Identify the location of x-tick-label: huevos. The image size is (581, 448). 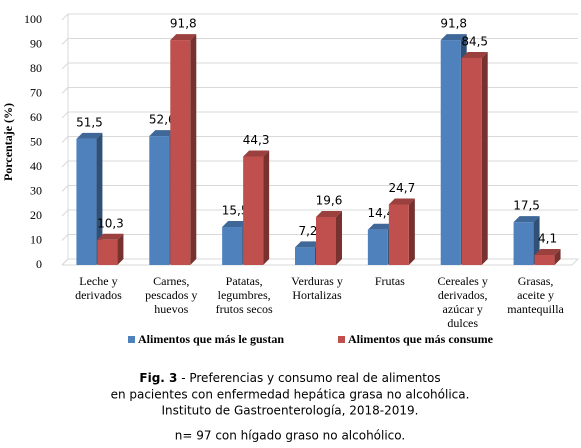
(171, 309).